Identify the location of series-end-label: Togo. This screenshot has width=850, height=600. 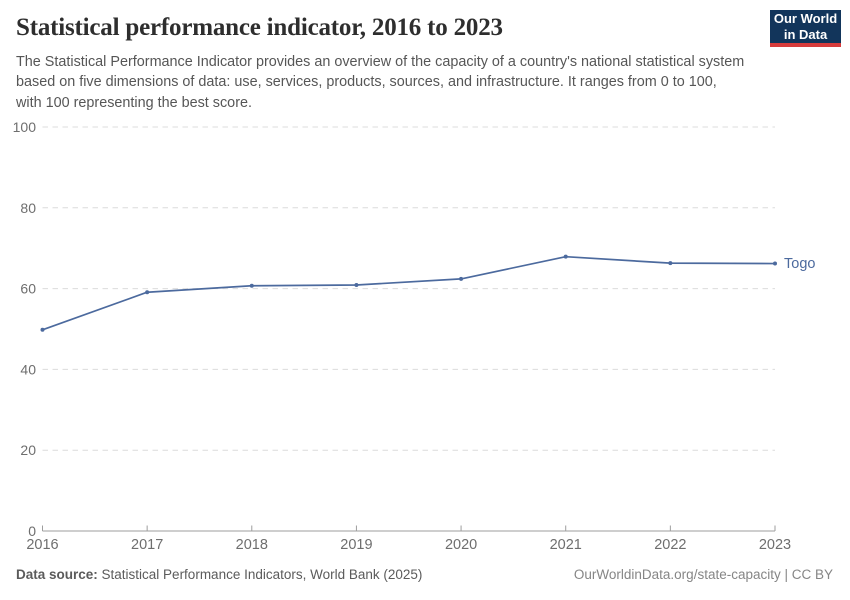
(799, 264).